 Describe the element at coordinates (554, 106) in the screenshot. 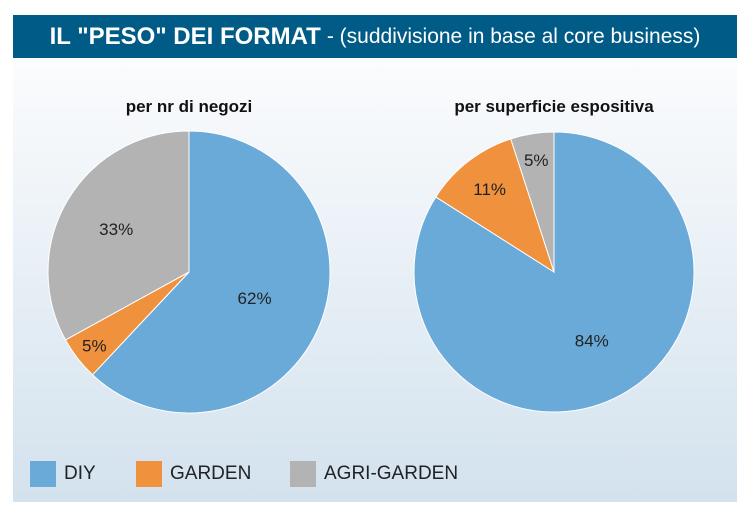

I see `pie-title-2: per superficie espositiva` at that location.